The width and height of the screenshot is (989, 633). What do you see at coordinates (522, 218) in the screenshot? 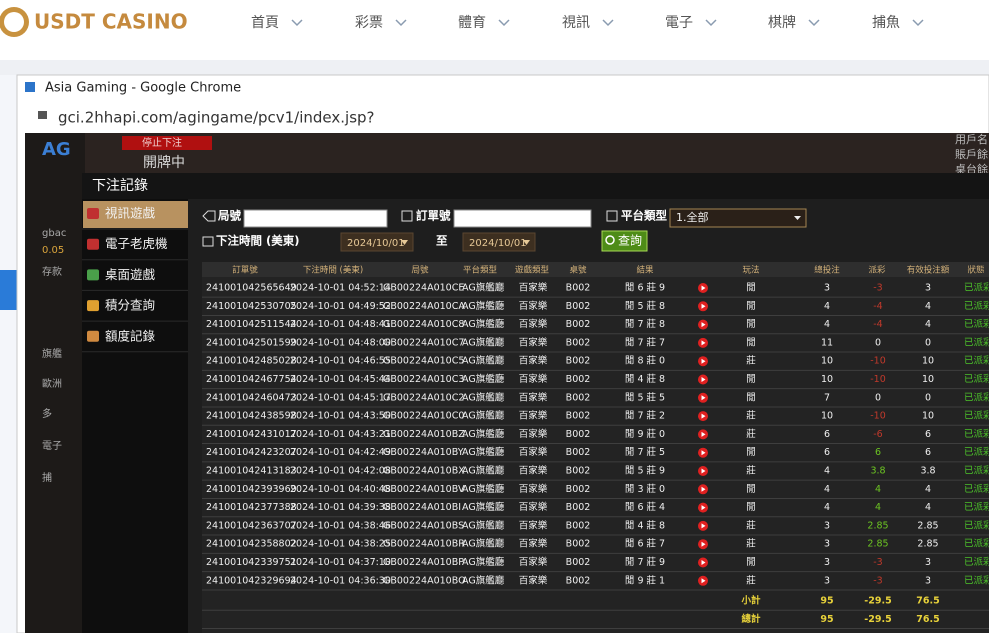
I see `order-input` at bounding box center [522, 218].